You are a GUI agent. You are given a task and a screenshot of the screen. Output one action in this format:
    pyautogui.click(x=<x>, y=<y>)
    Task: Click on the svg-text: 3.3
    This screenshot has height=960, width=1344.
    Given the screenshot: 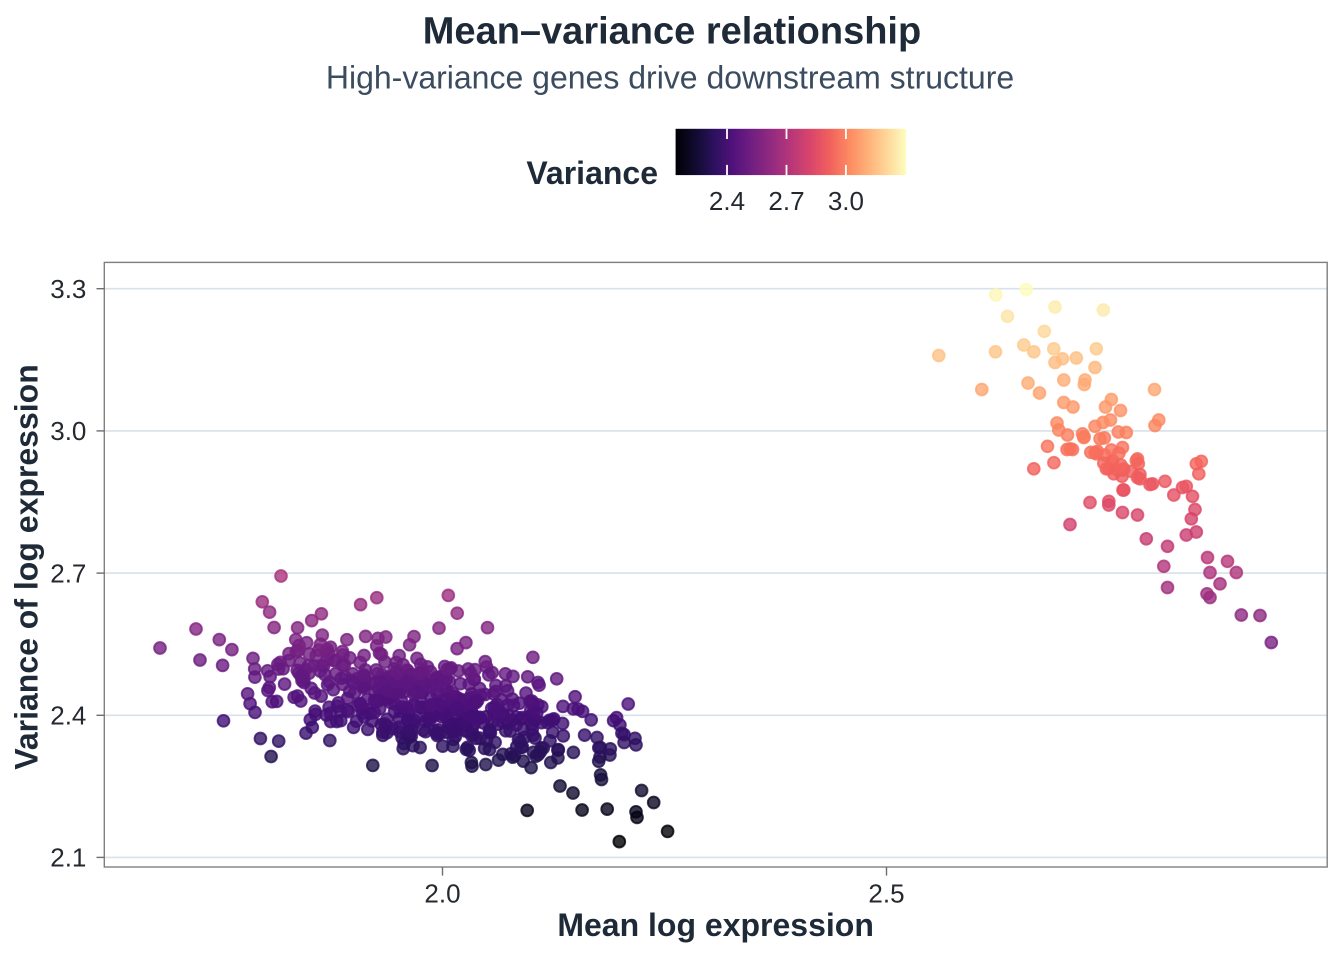 What is the action you would take?
    pyautogui.click(x=68, y=289)
    